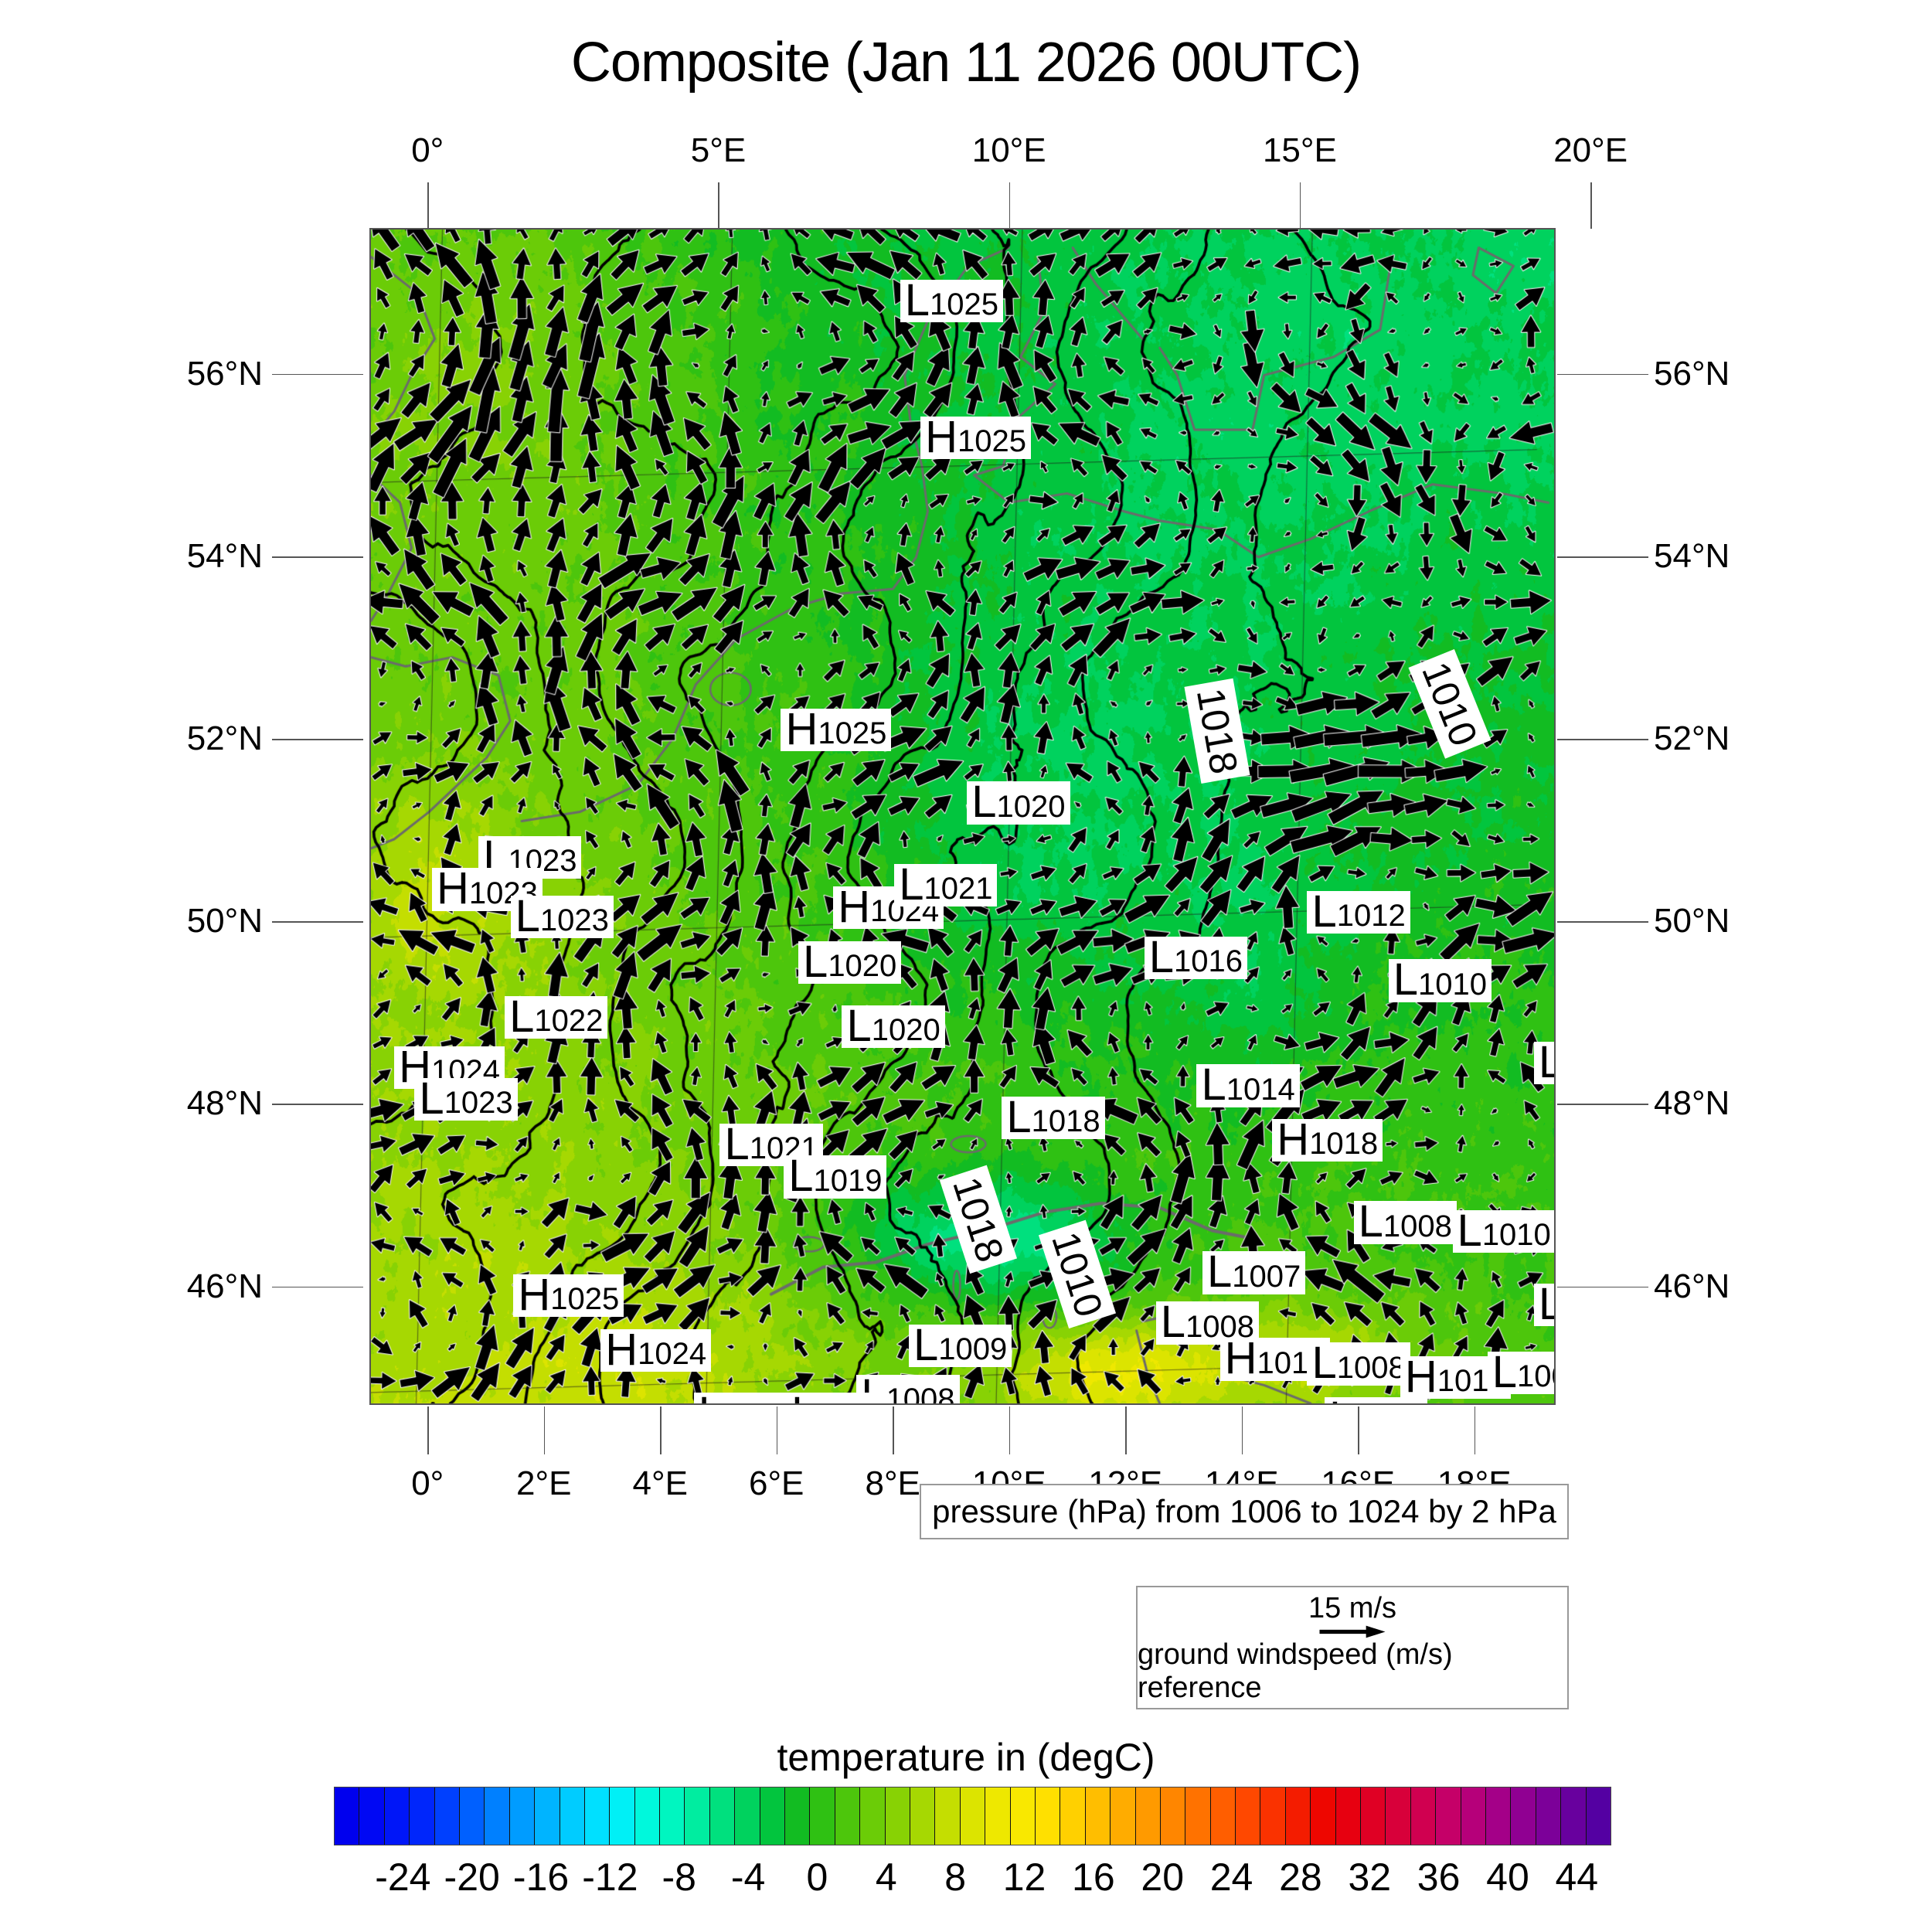  Describe the element at coordinates (966, 1882) in the screenshot. I see `colorbar-tick-labels: -24 -20 -16 -12 -8 -4 0 4 8 12 16 20 24 28 32 36 40 44` at that location.